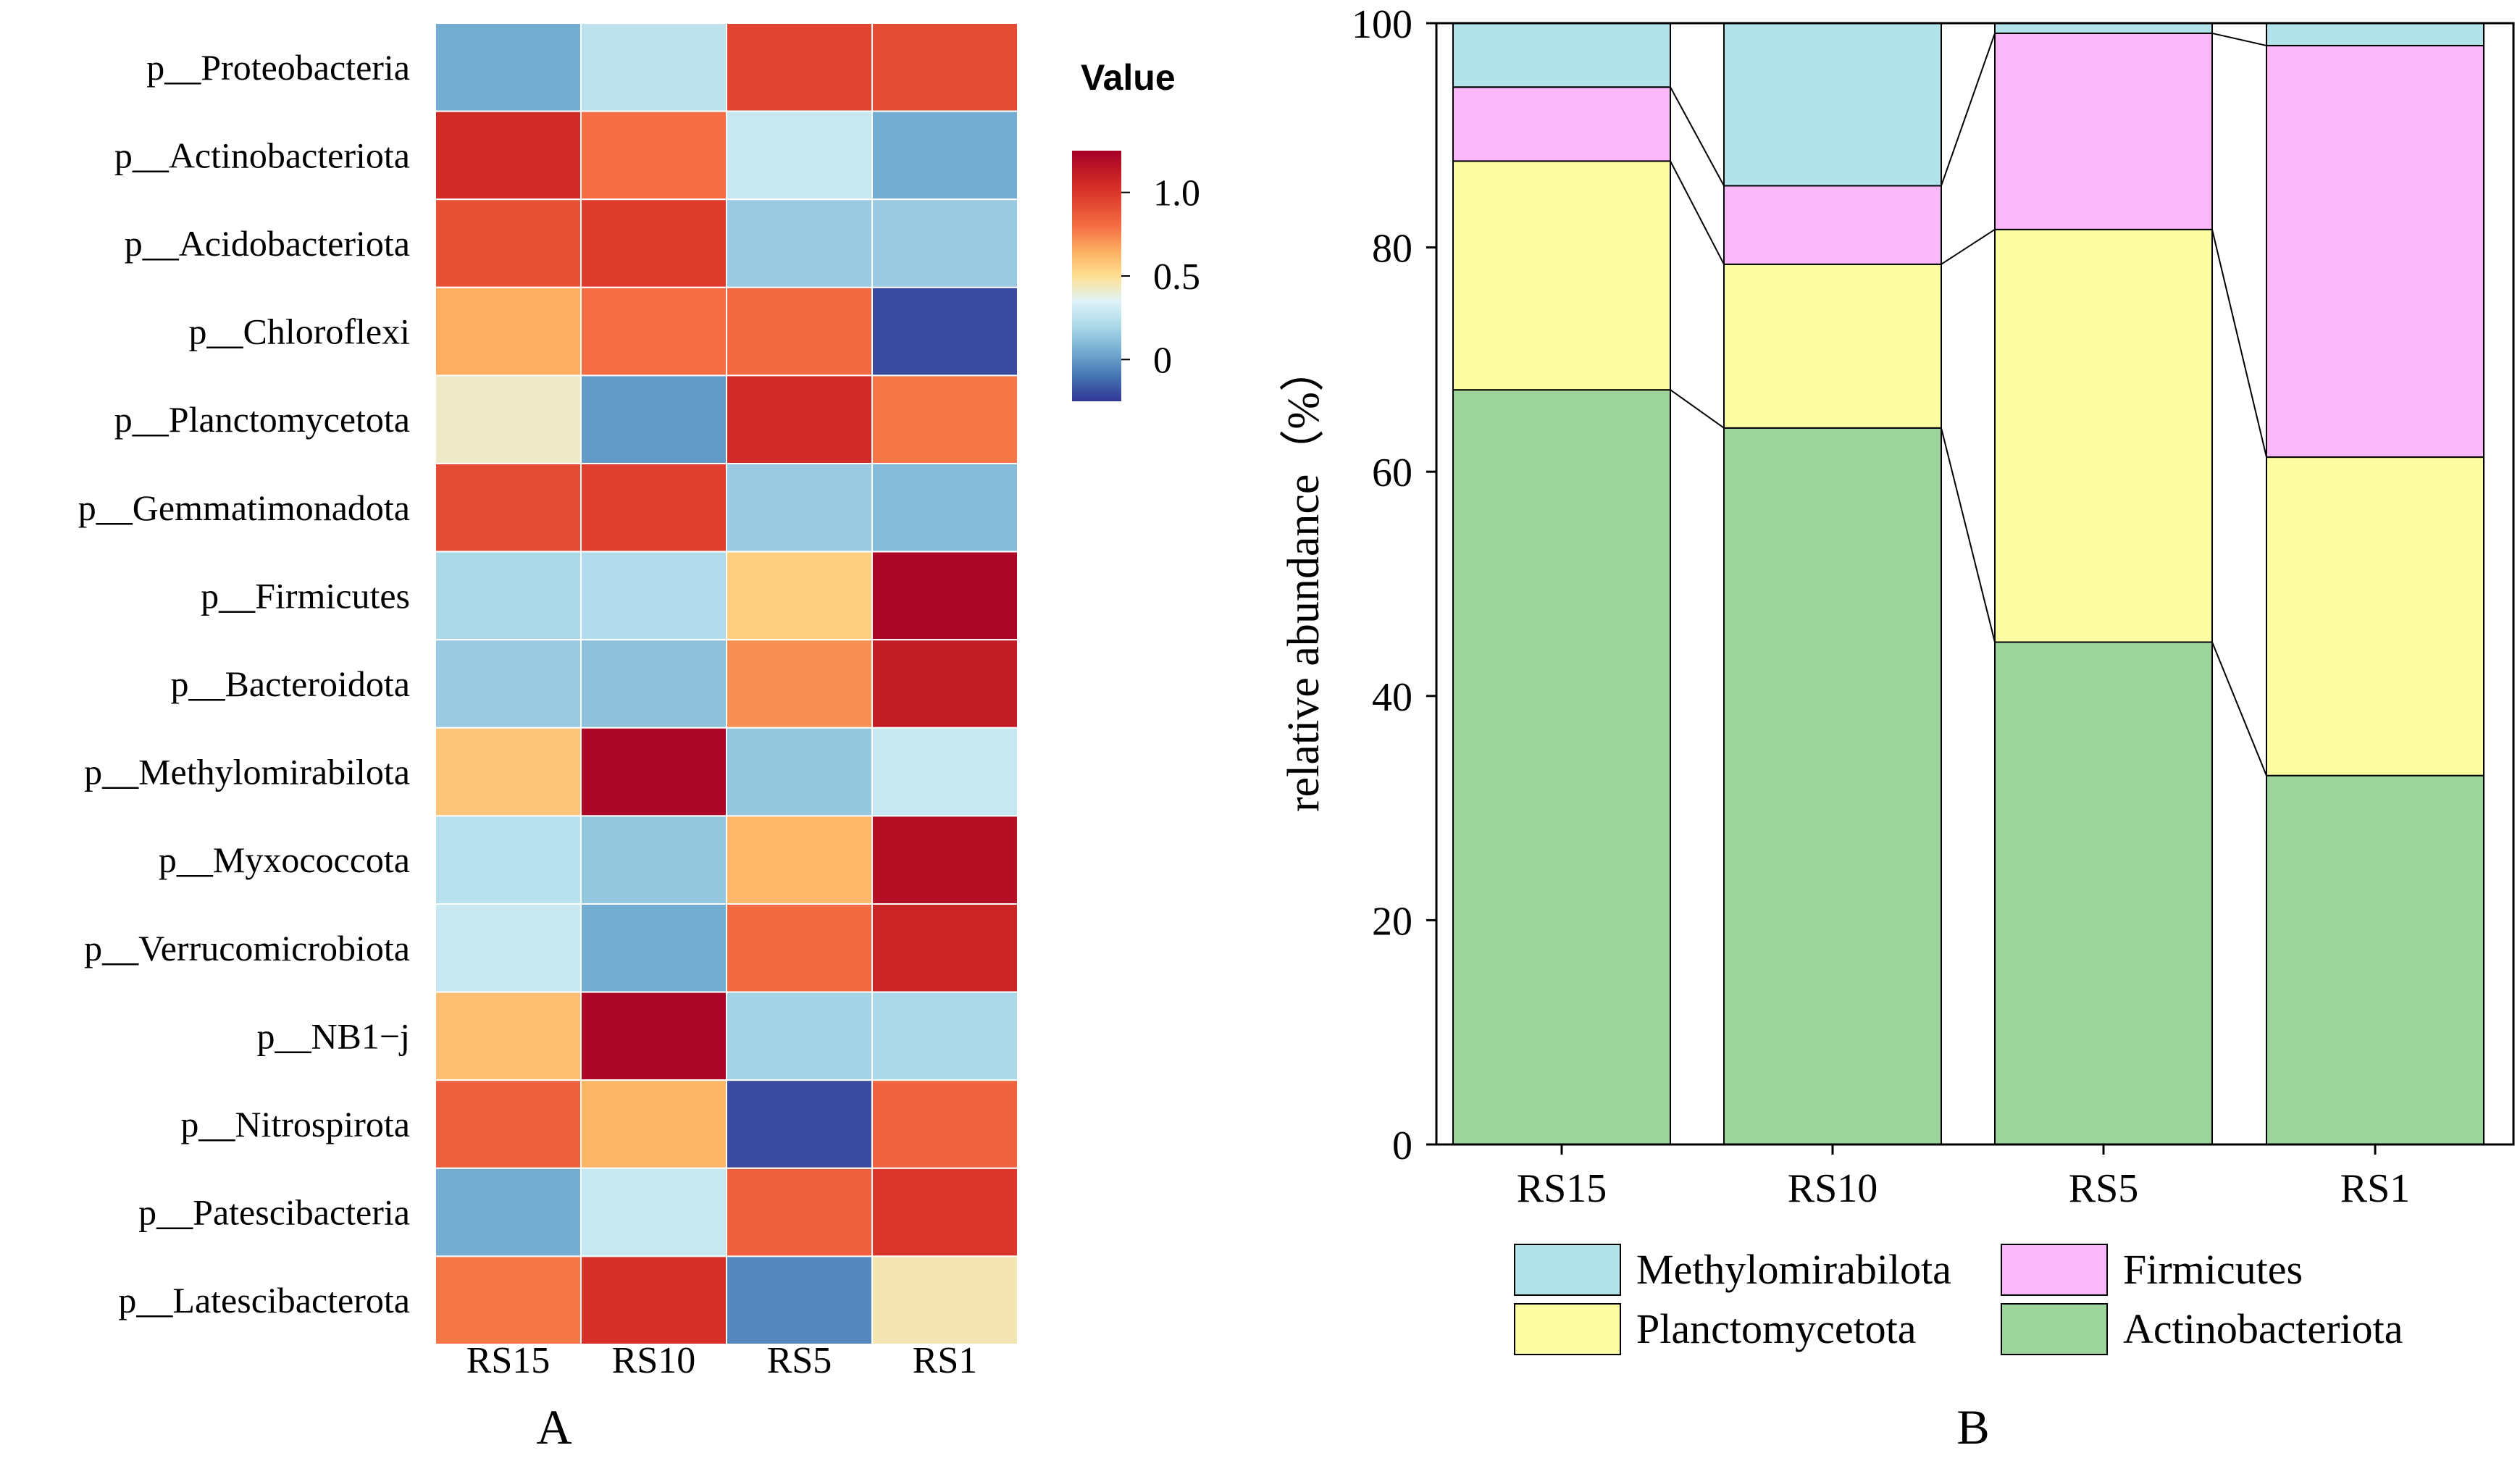 The image size is (2520, 1461). Describe the element at coordinates (2375, 1188) in the screenshot. I see `x-tick-label: RS1` at that location.